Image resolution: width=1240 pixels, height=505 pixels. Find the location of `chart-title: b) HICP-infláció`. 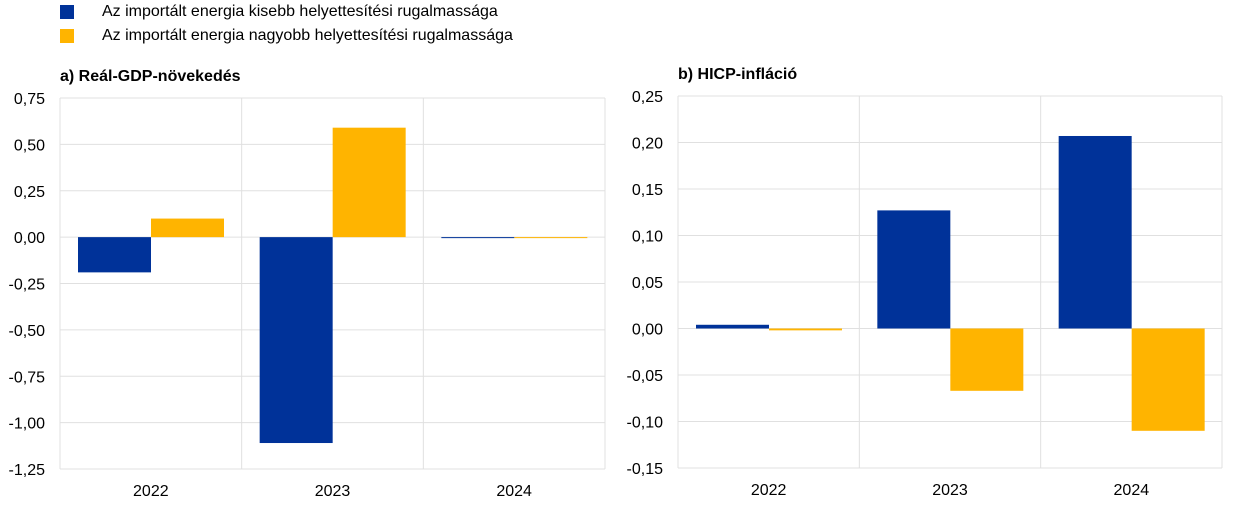

chart-title: b) HICP-infláció is located at coordinates (737, 74).